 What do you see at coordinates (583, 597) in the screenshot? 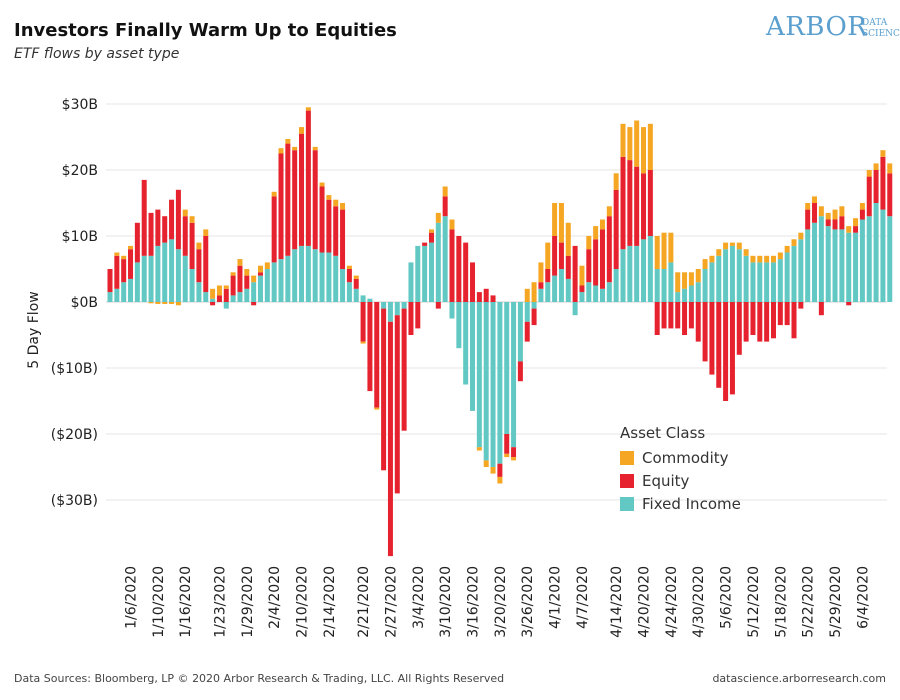
I see `x-tick-label: 4/7/2020` at bounding box center [583, 597].